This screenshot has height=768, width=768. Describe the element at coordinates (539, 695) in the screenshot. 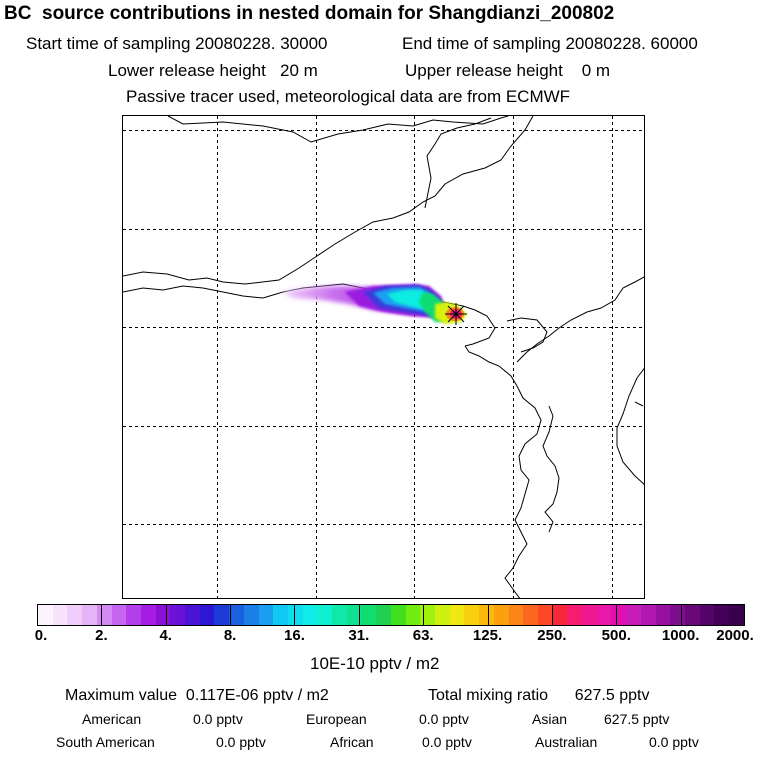

I see `total-mixing-ratio: Total mixing ratio 627.5 pptv` at that location.